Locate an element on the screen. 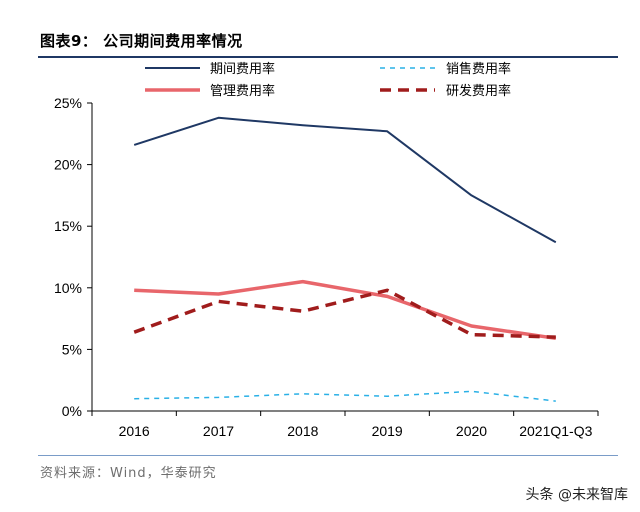 The height and width of the screenshot is (512, 640). title-rule is located at coordinates (328, 57).